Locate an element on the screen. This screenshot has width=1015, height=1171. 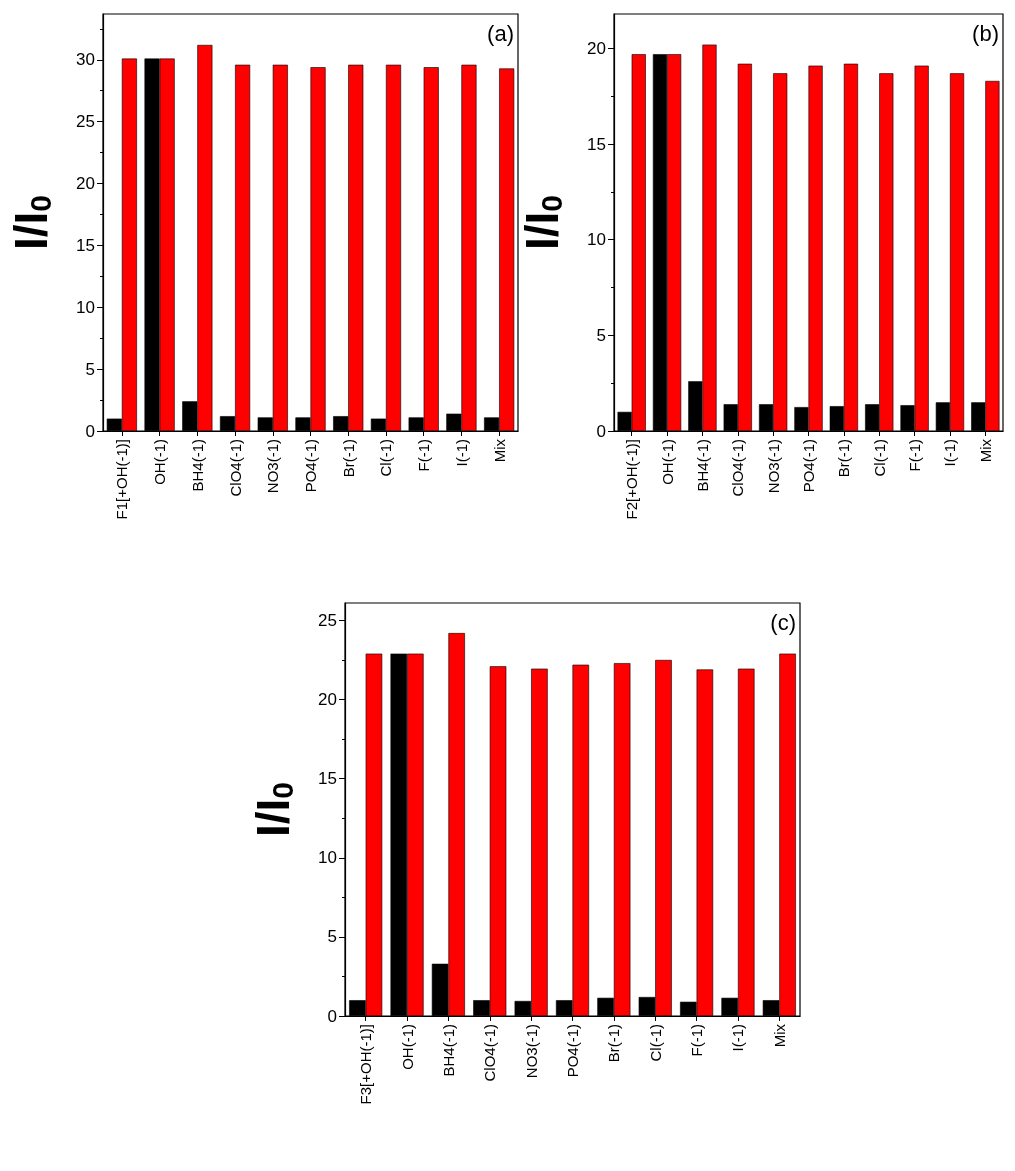
y-tick-label: 30 is located at coordinates (85, 60).